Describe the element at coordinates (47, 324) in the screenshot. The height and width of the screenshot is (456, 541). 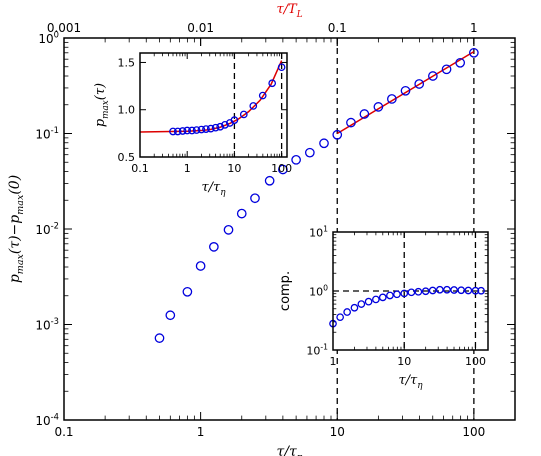
I see `main-y-tick-label: 10⁻³` at that location.